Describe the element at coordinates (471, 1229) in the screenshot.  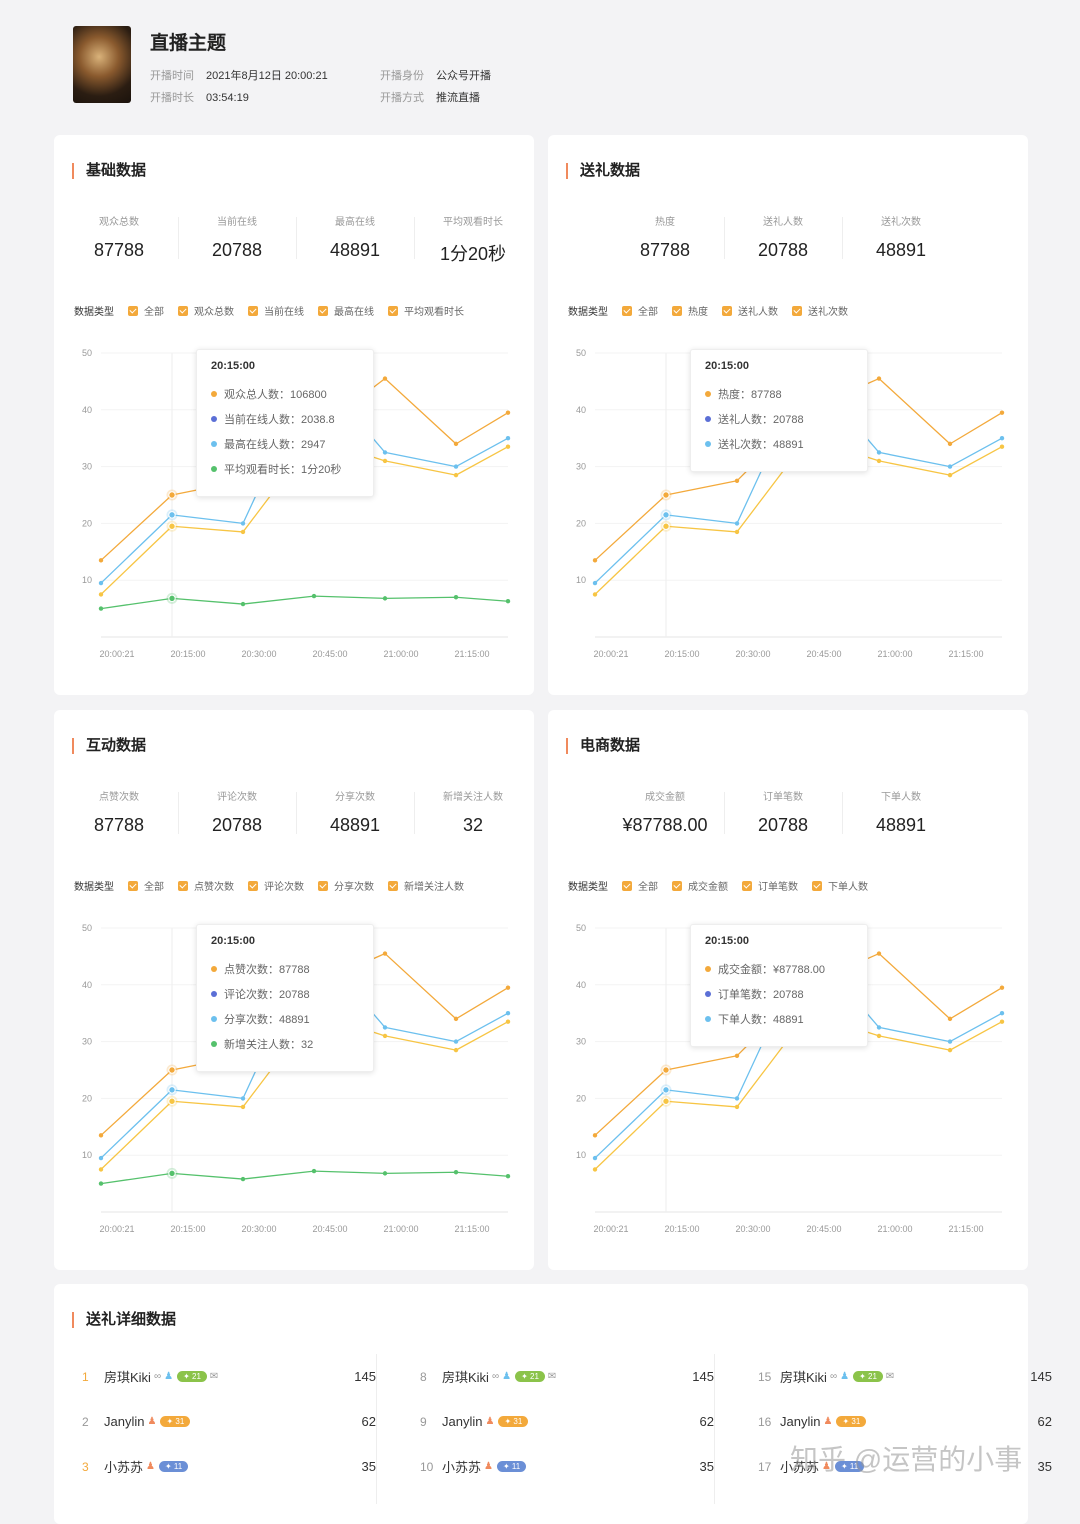
I see `x-tick-label: 21:15:00` at that location.